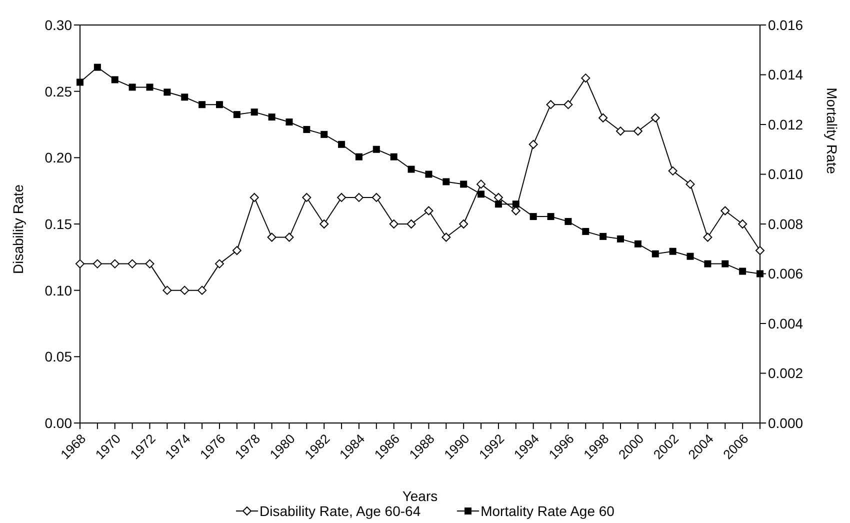  What do you see at coordinates (786, 373) in the screenshot?
I see `y2-tick-label: 0.002` at bounding box center [786, 373].